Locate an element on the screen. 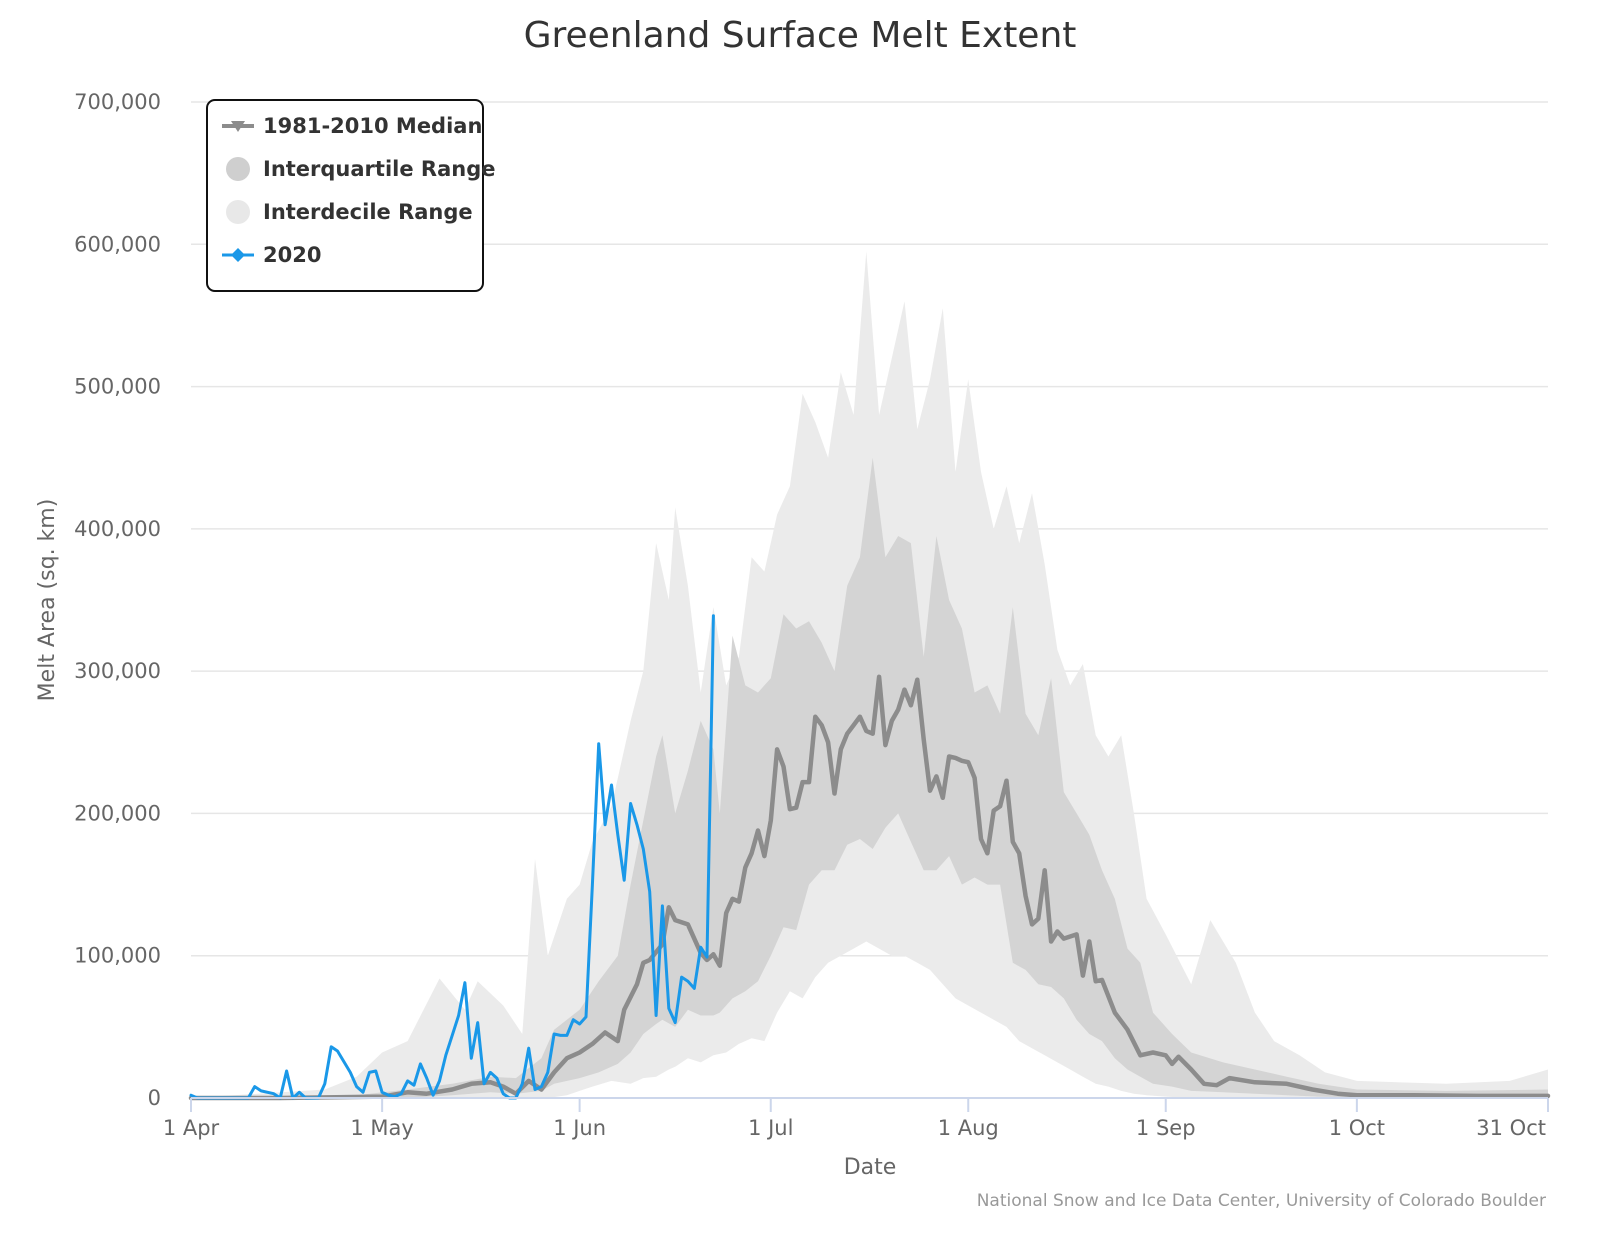  x-tick-label: 1 Oct is located at coordinates (1357, 1128).